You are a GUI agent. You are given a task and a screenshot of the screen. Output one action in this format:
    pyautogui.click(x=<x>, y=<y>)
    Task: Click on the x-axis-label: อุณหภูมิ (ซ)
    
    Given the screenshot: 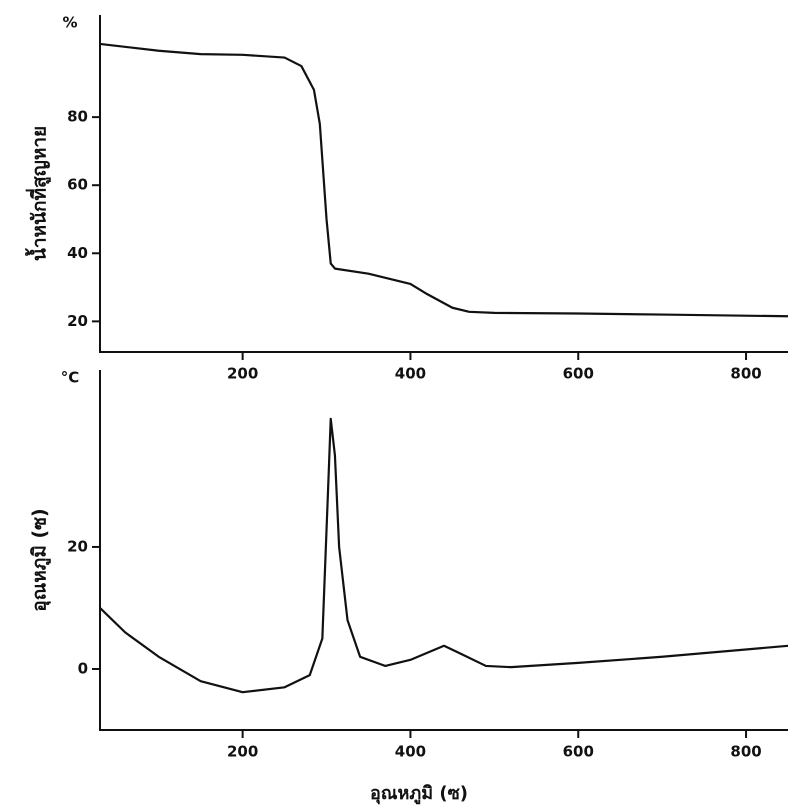 What is the action you would take?
    pyautogui.click(x=419, y=794)
    